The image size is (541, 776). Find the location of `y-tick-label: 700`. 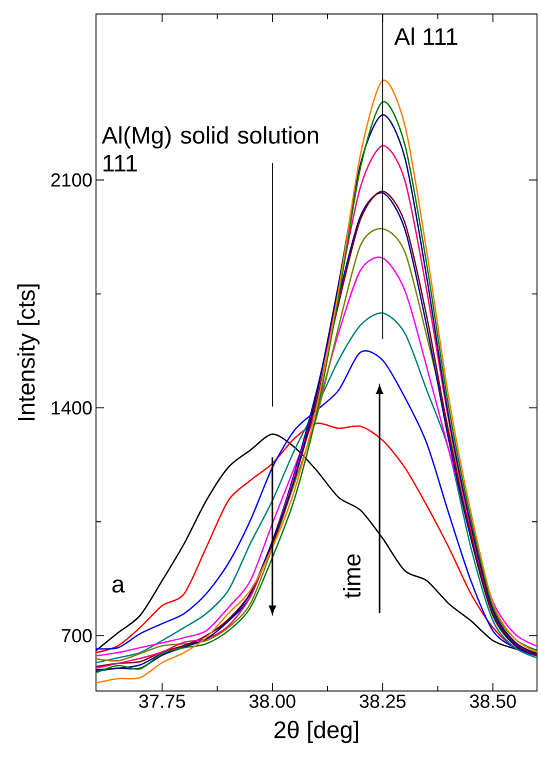

y-tick-label: 700 is located at coordinates (77, 635).